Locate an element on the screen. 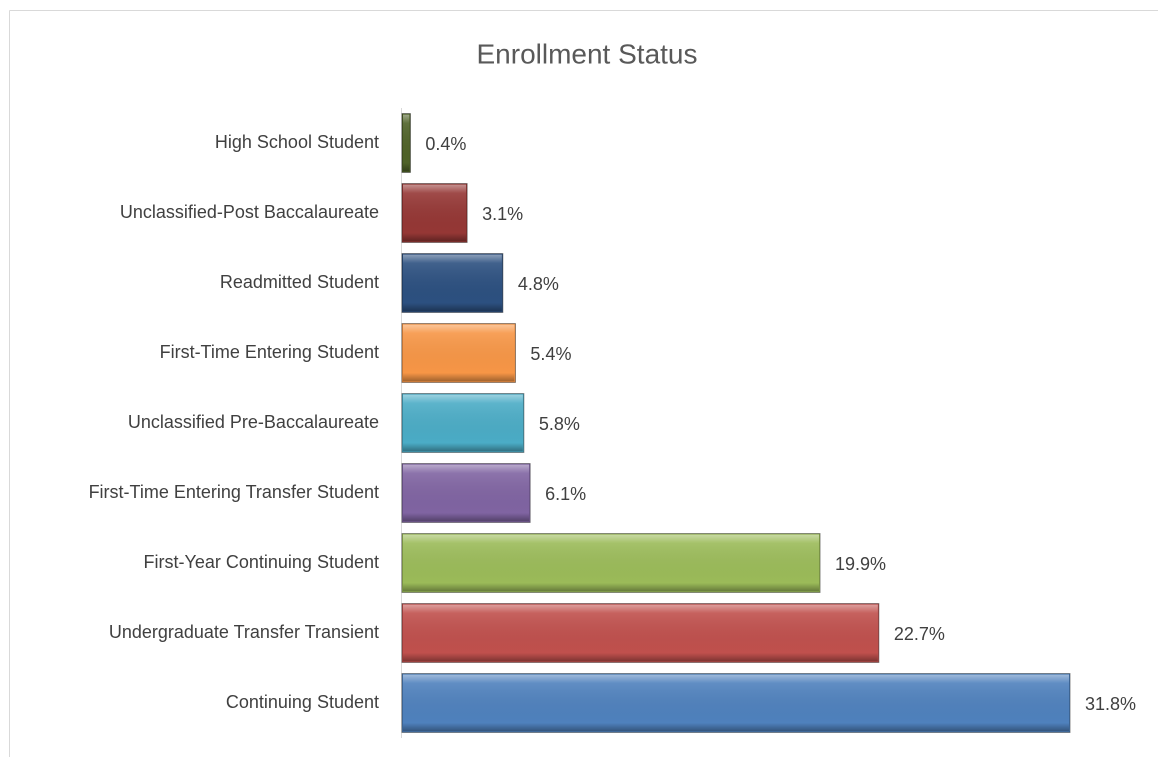 The width and height of the screenshot is (1158, 757). data-label: 0.4% is located at coordinates (445, 144).